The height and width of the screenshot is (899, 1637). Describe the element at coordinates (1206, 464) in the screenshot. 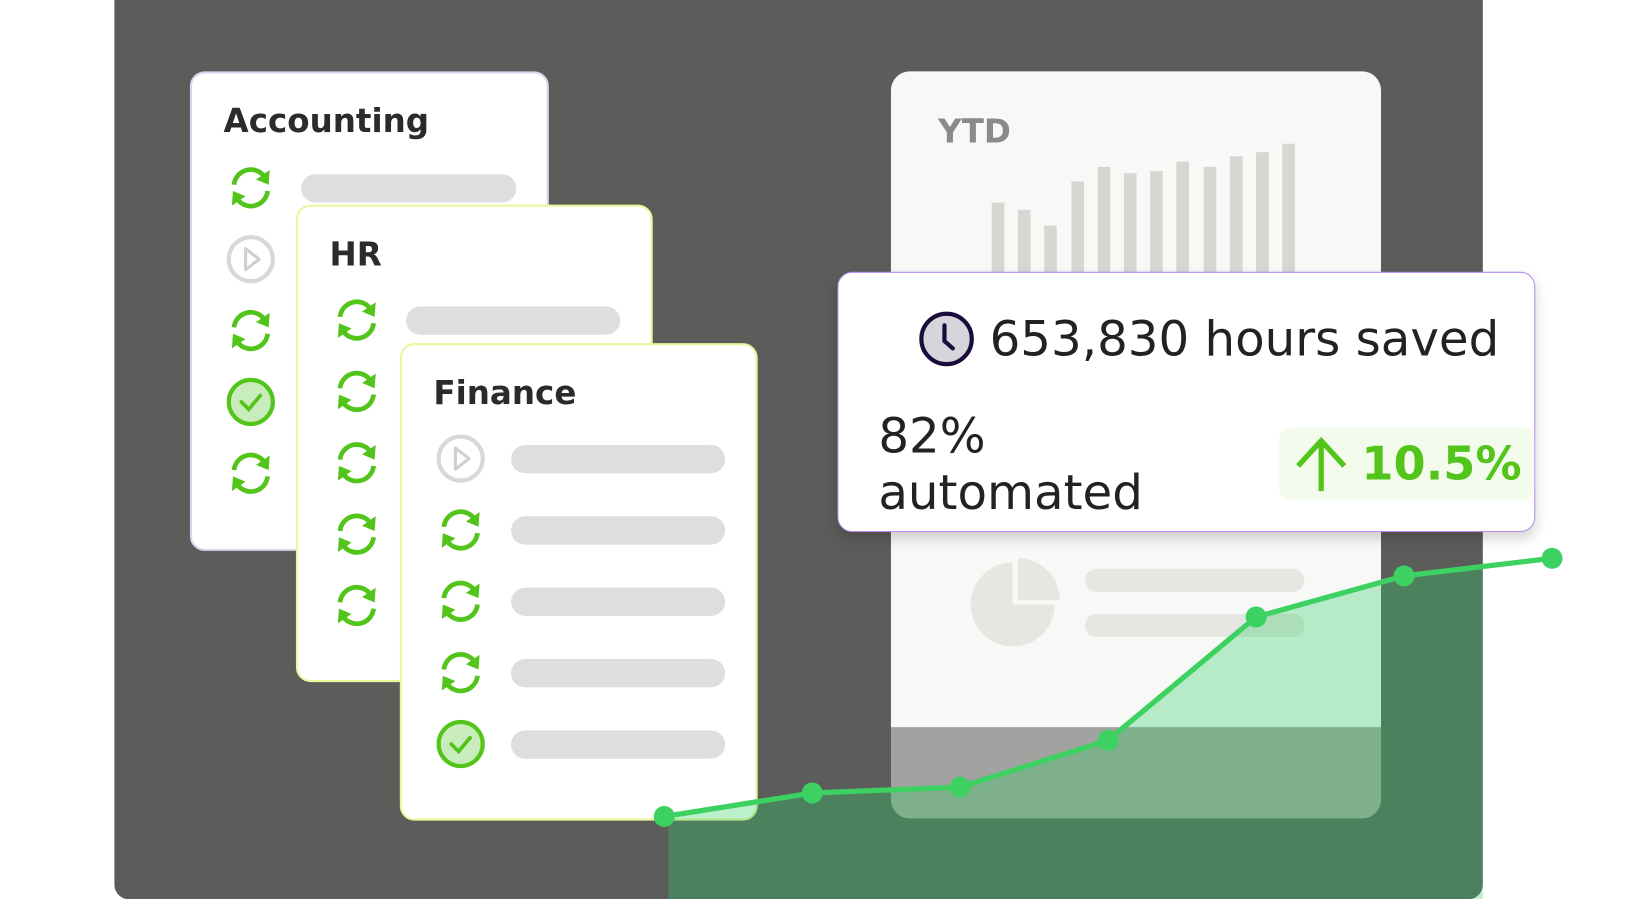

I see `automation-row: 82% automated 10.5%` at that location.